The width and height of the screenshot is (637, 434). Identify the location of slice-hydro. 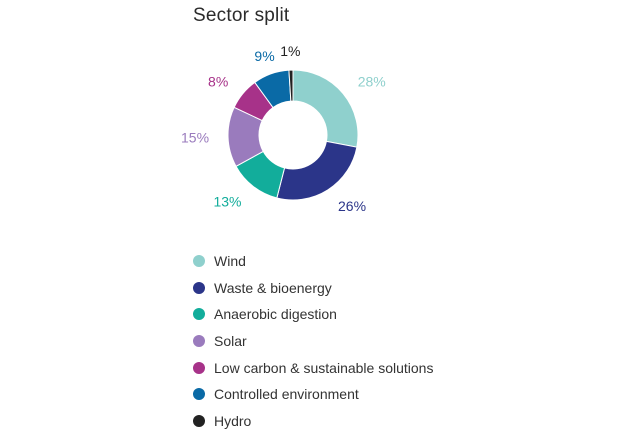
(291, 85).